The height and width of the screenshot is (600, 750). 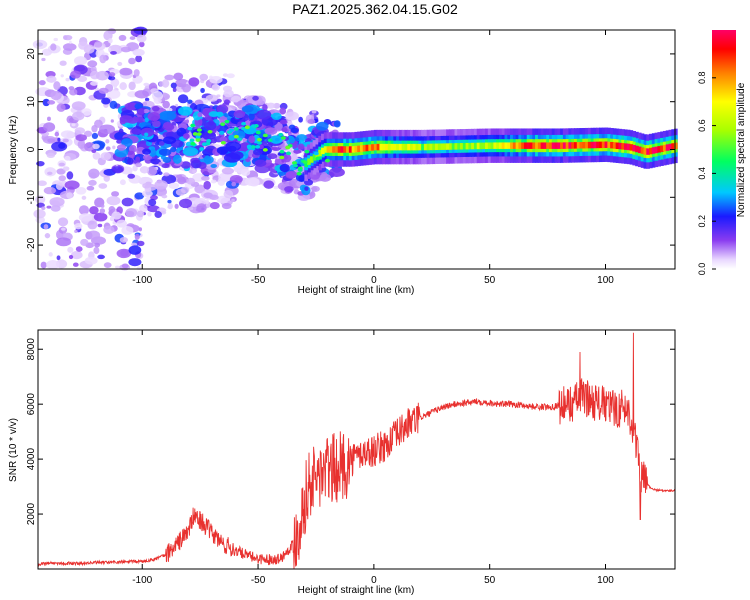 I want to click on spectrogram-y-tick-label: 0, so click(x=31, y=149).